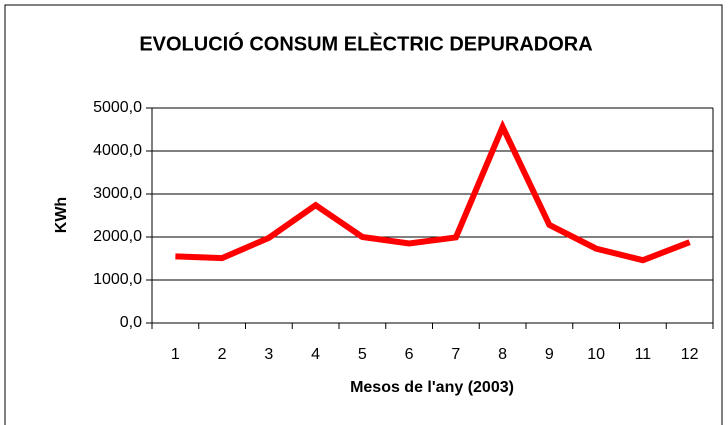 This screenshot has width=728, height=425. I want to click on x-tick-label: 2, so click(222, 354).